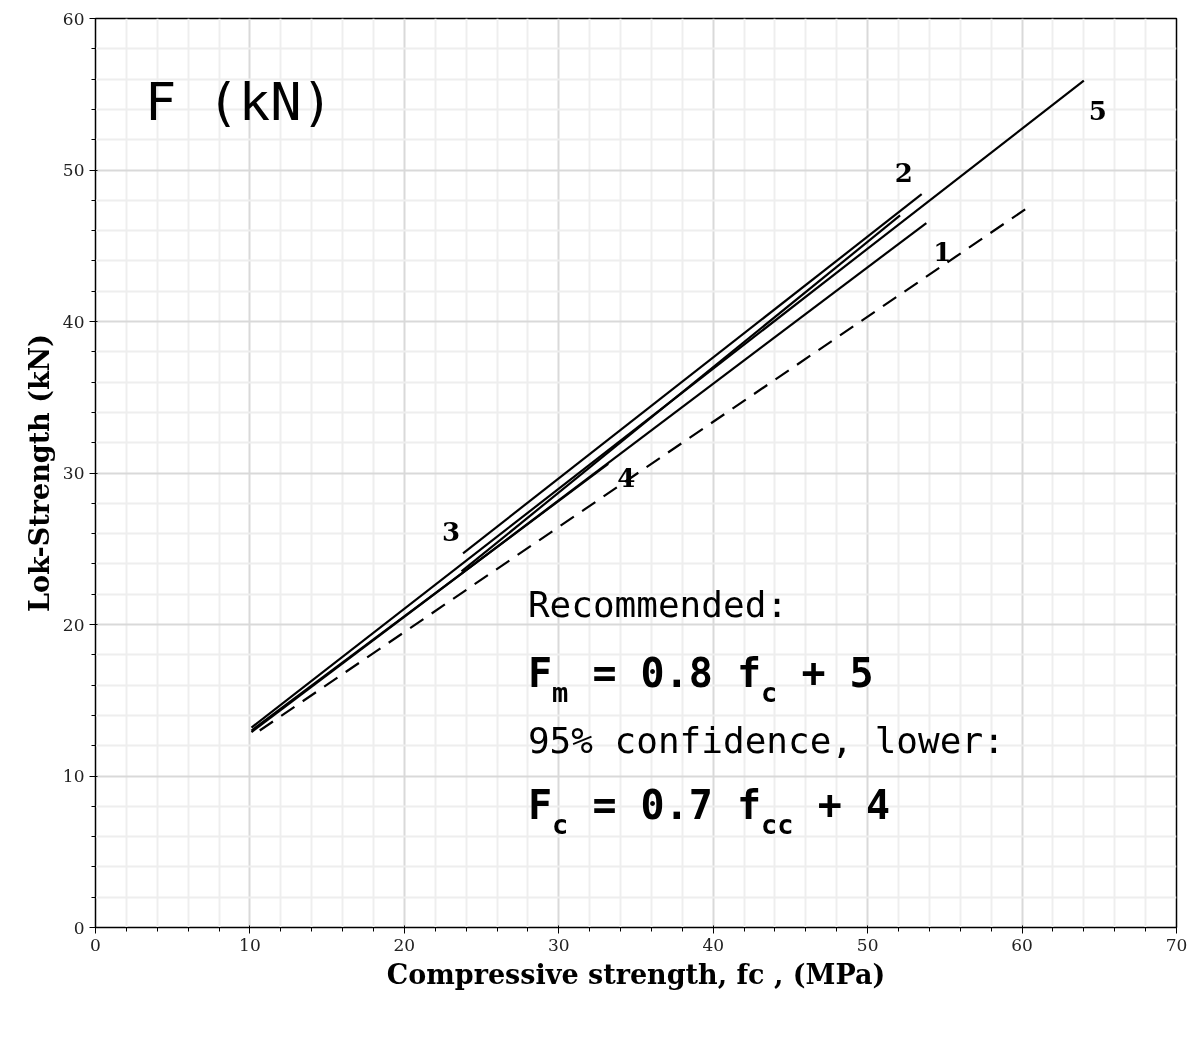 The image size is (1201, 1037). I want to click on annotation: 95% confidence, lower:, so click(766, 740).